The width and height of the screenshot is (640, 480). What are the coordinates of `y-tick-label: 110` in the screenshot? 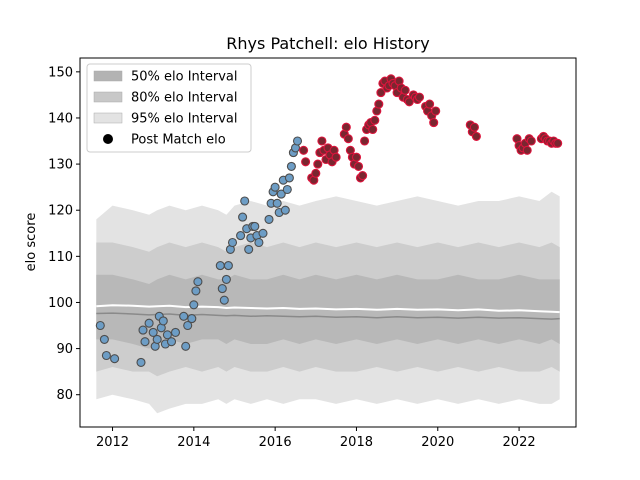 It's located at (60, 257).